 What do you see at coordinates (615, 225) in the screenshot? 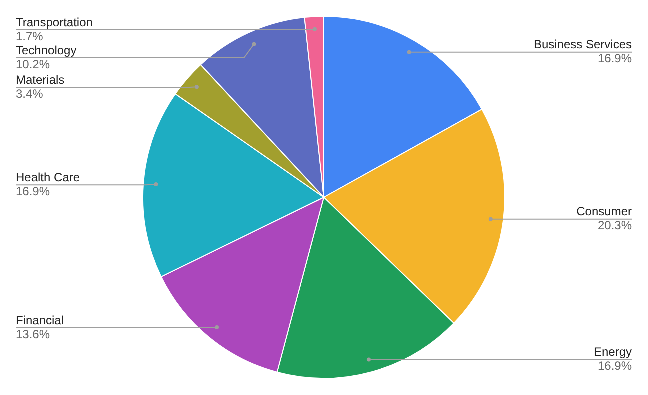
I see `data-label: 20.3%` at bounding box center [615, 225].